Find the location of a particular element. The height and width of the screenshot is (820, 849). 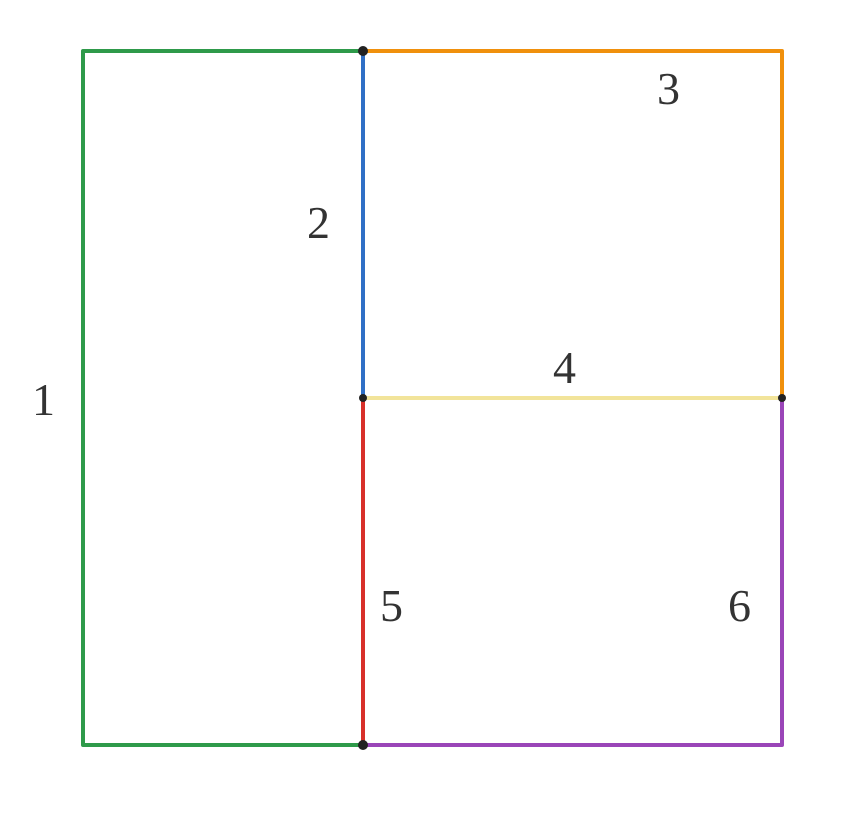

path-2-label: 2 is located at coordinates (318, 222).